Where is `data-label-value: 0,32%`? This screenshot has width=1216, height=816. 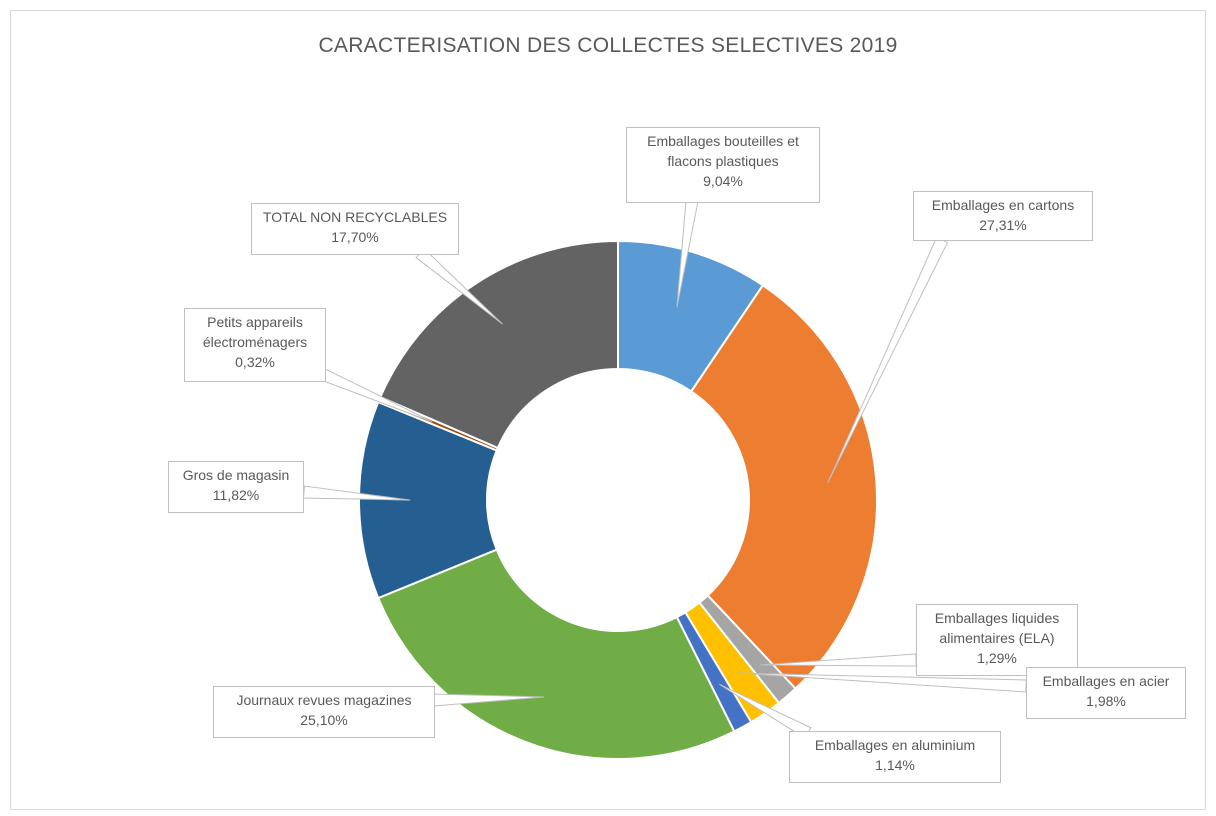
data-label-value: 0,32% is located at coordinates (255, 362).